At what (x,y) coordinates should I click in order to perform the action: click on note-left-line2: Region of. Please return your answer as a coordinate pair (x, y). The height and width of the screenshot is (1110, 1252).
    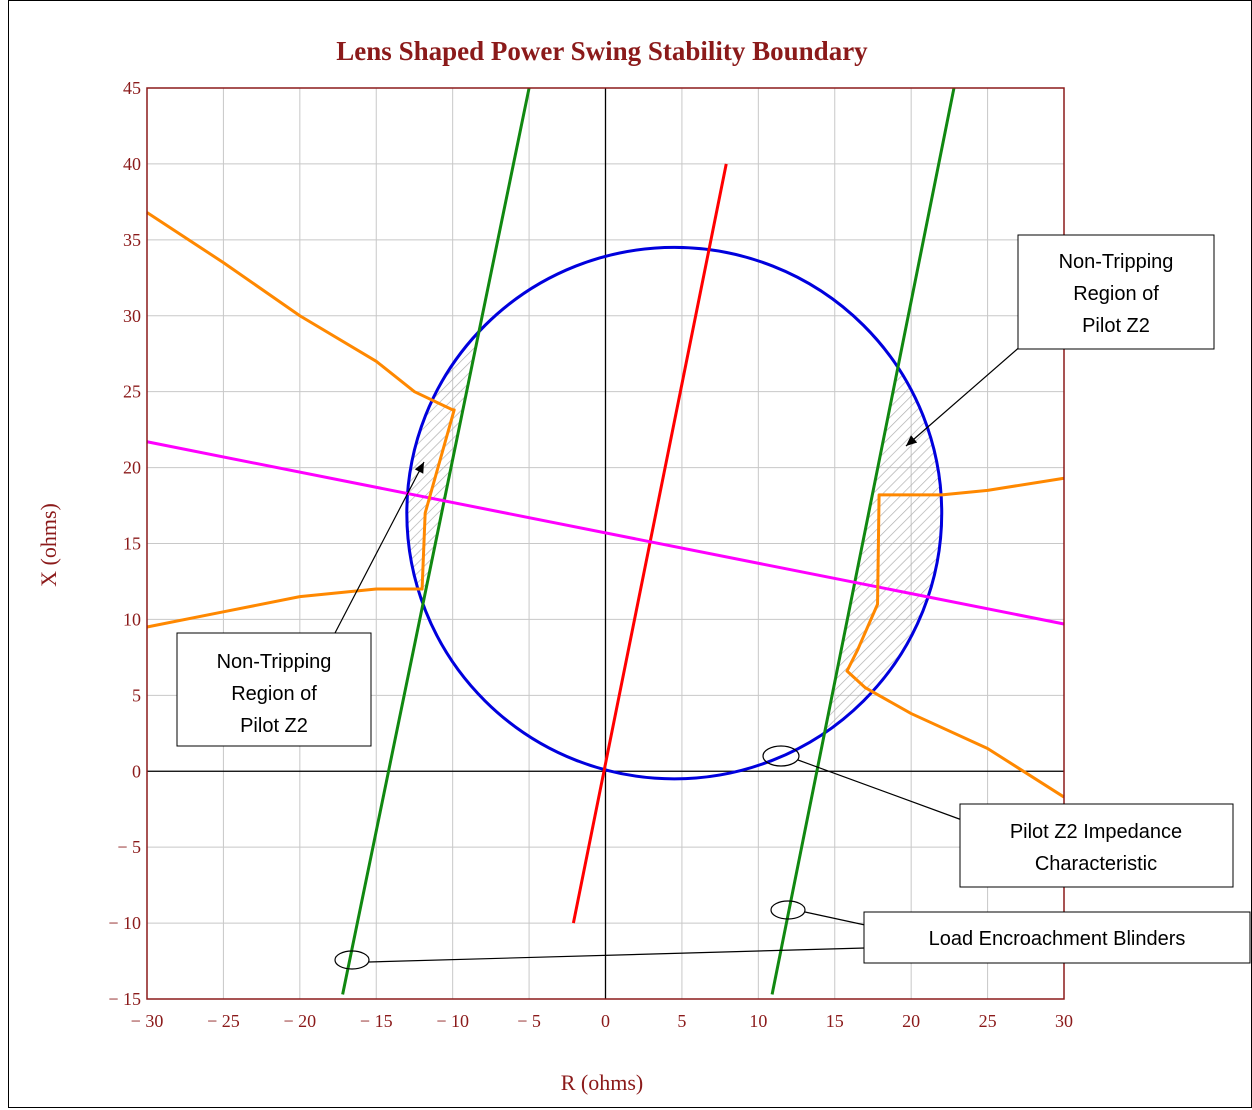
    Looking at the image, I should click on (274, 694).